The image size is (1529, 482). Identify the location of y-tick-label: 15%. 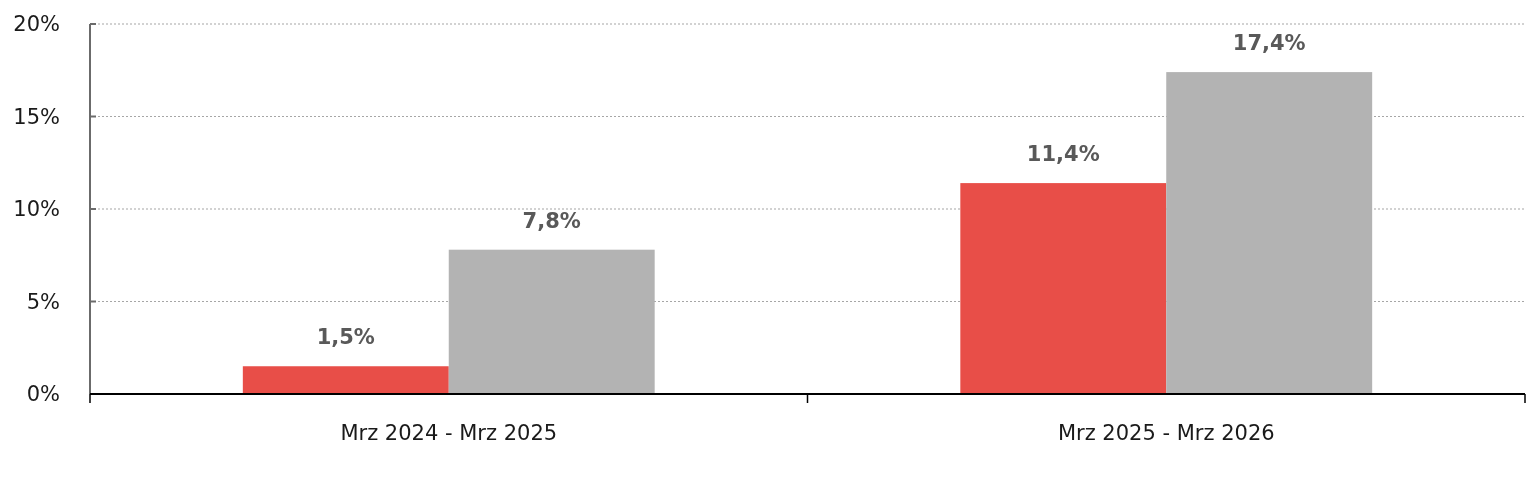
(36, 116).